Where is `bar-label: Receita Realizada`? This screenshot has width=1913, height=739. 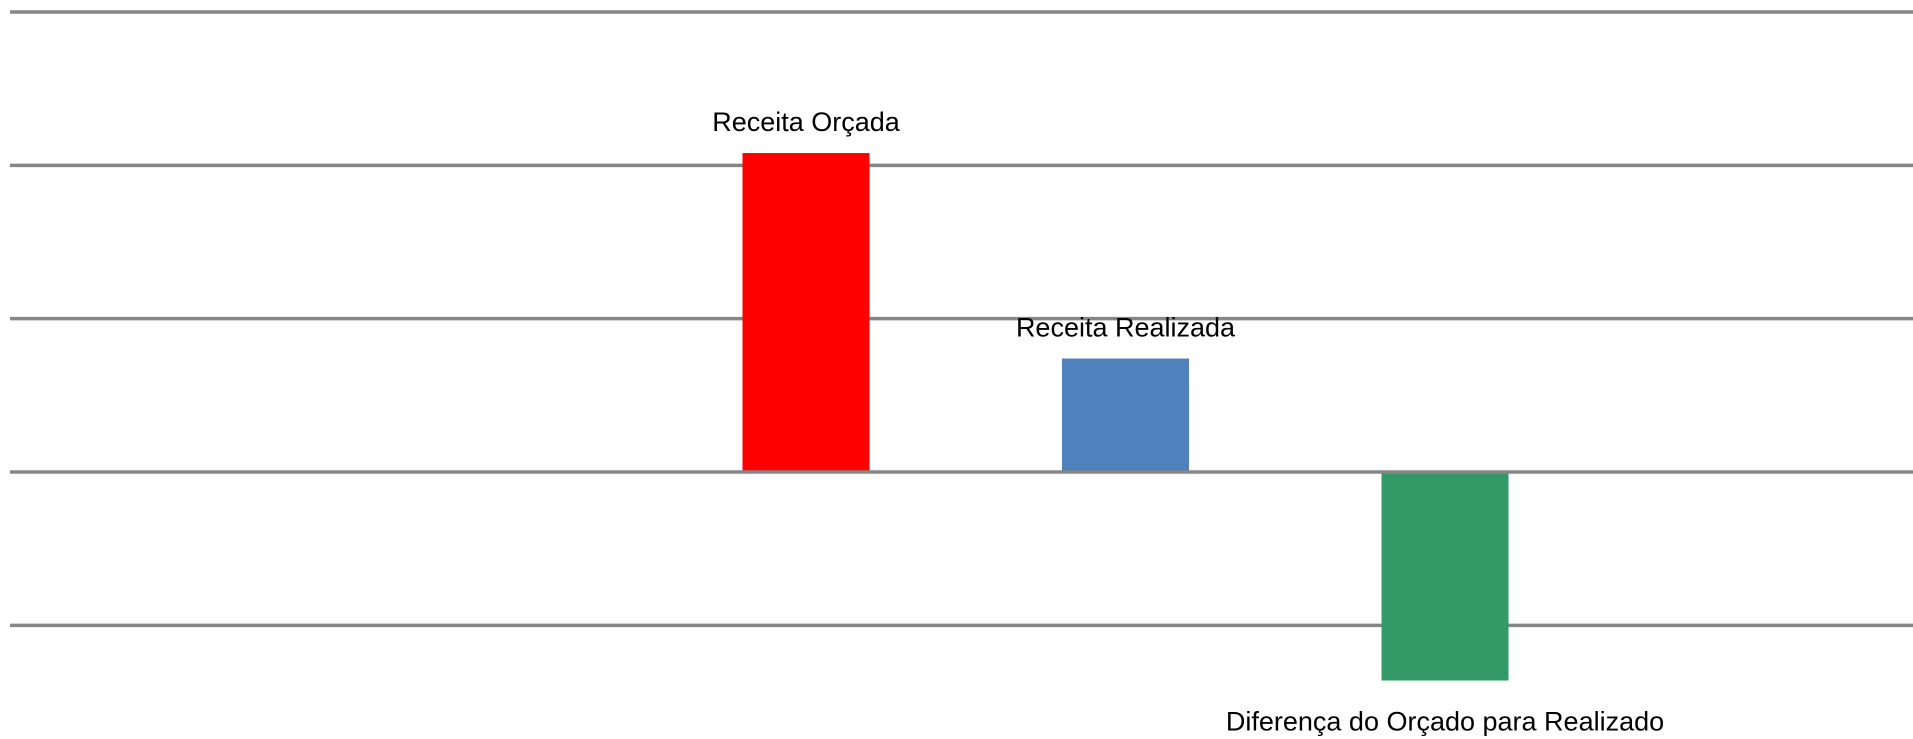
bar-label: Receita Realizada is located at coordinates (1126, 328).